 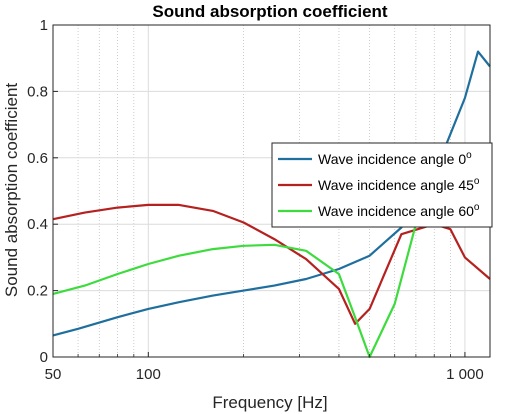 What do you see at coordinates (44, 25) in the screenshot?
I see `y-tick-label: 1` at bounding box center [44, 25].